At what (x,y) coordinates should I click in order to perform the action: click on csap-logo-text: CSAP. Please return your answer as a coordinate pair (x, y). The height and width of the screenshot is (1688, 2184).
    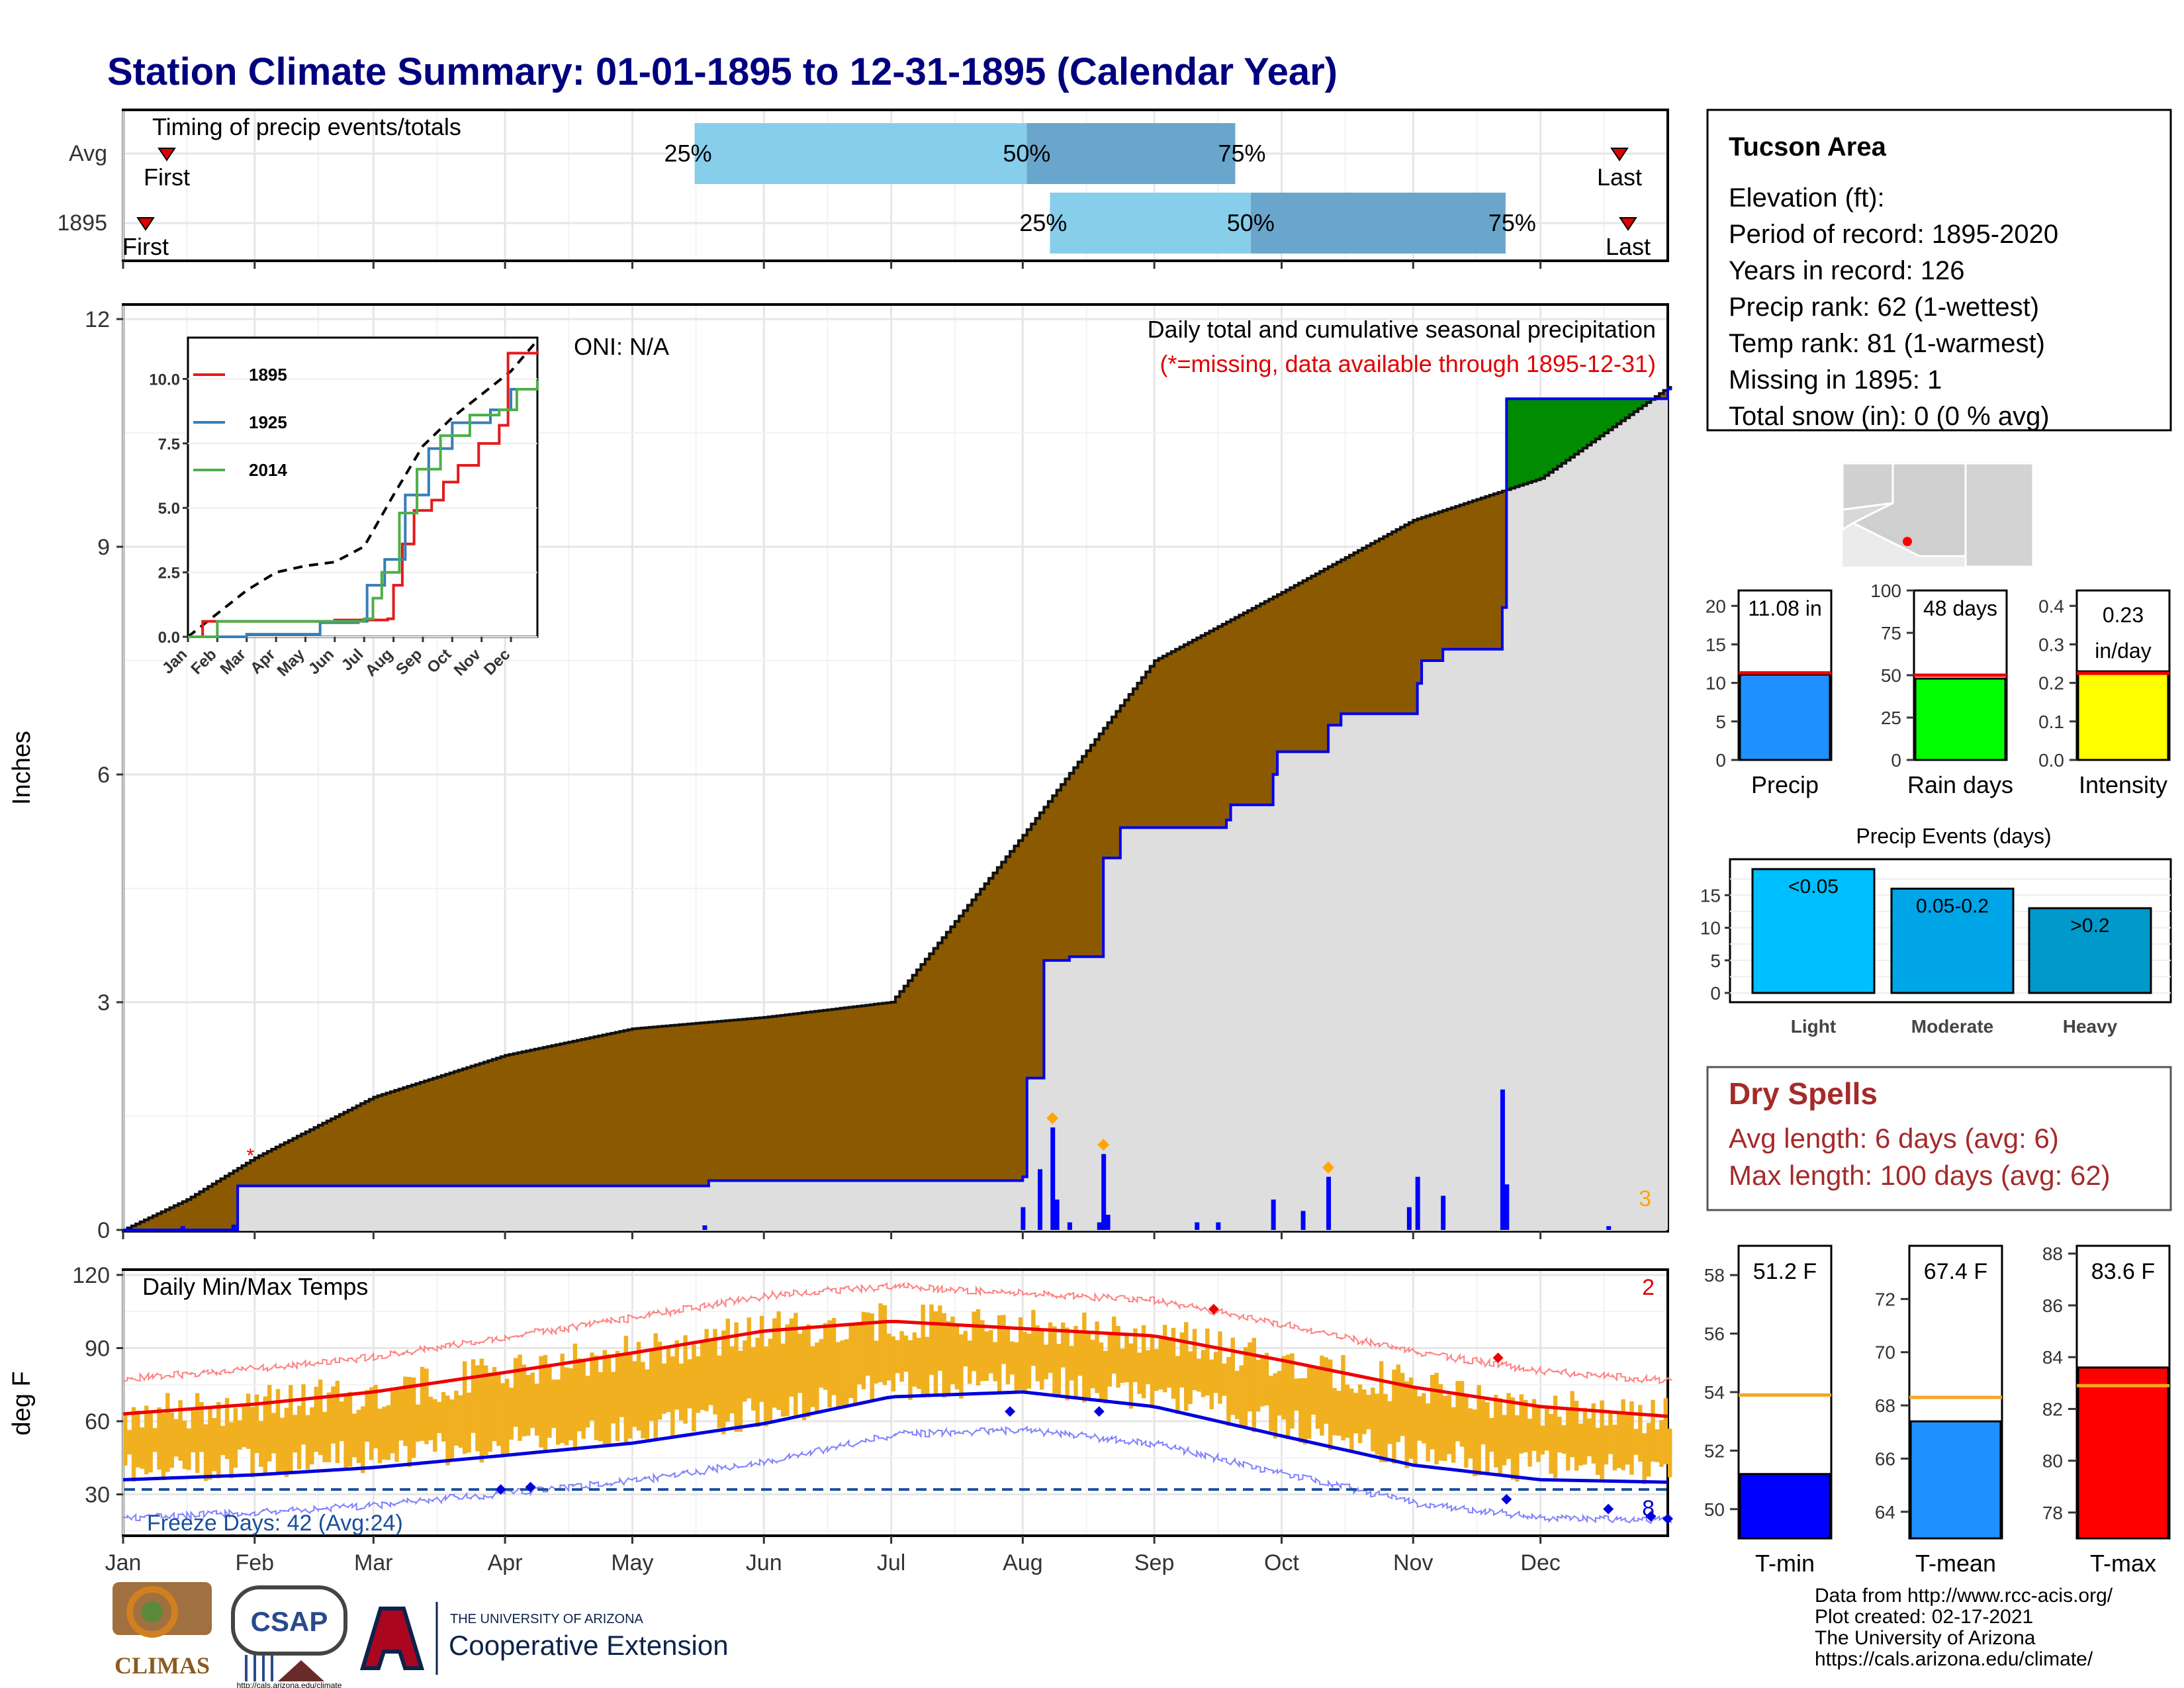
    Looking at the image, I should click on (289, 1621).